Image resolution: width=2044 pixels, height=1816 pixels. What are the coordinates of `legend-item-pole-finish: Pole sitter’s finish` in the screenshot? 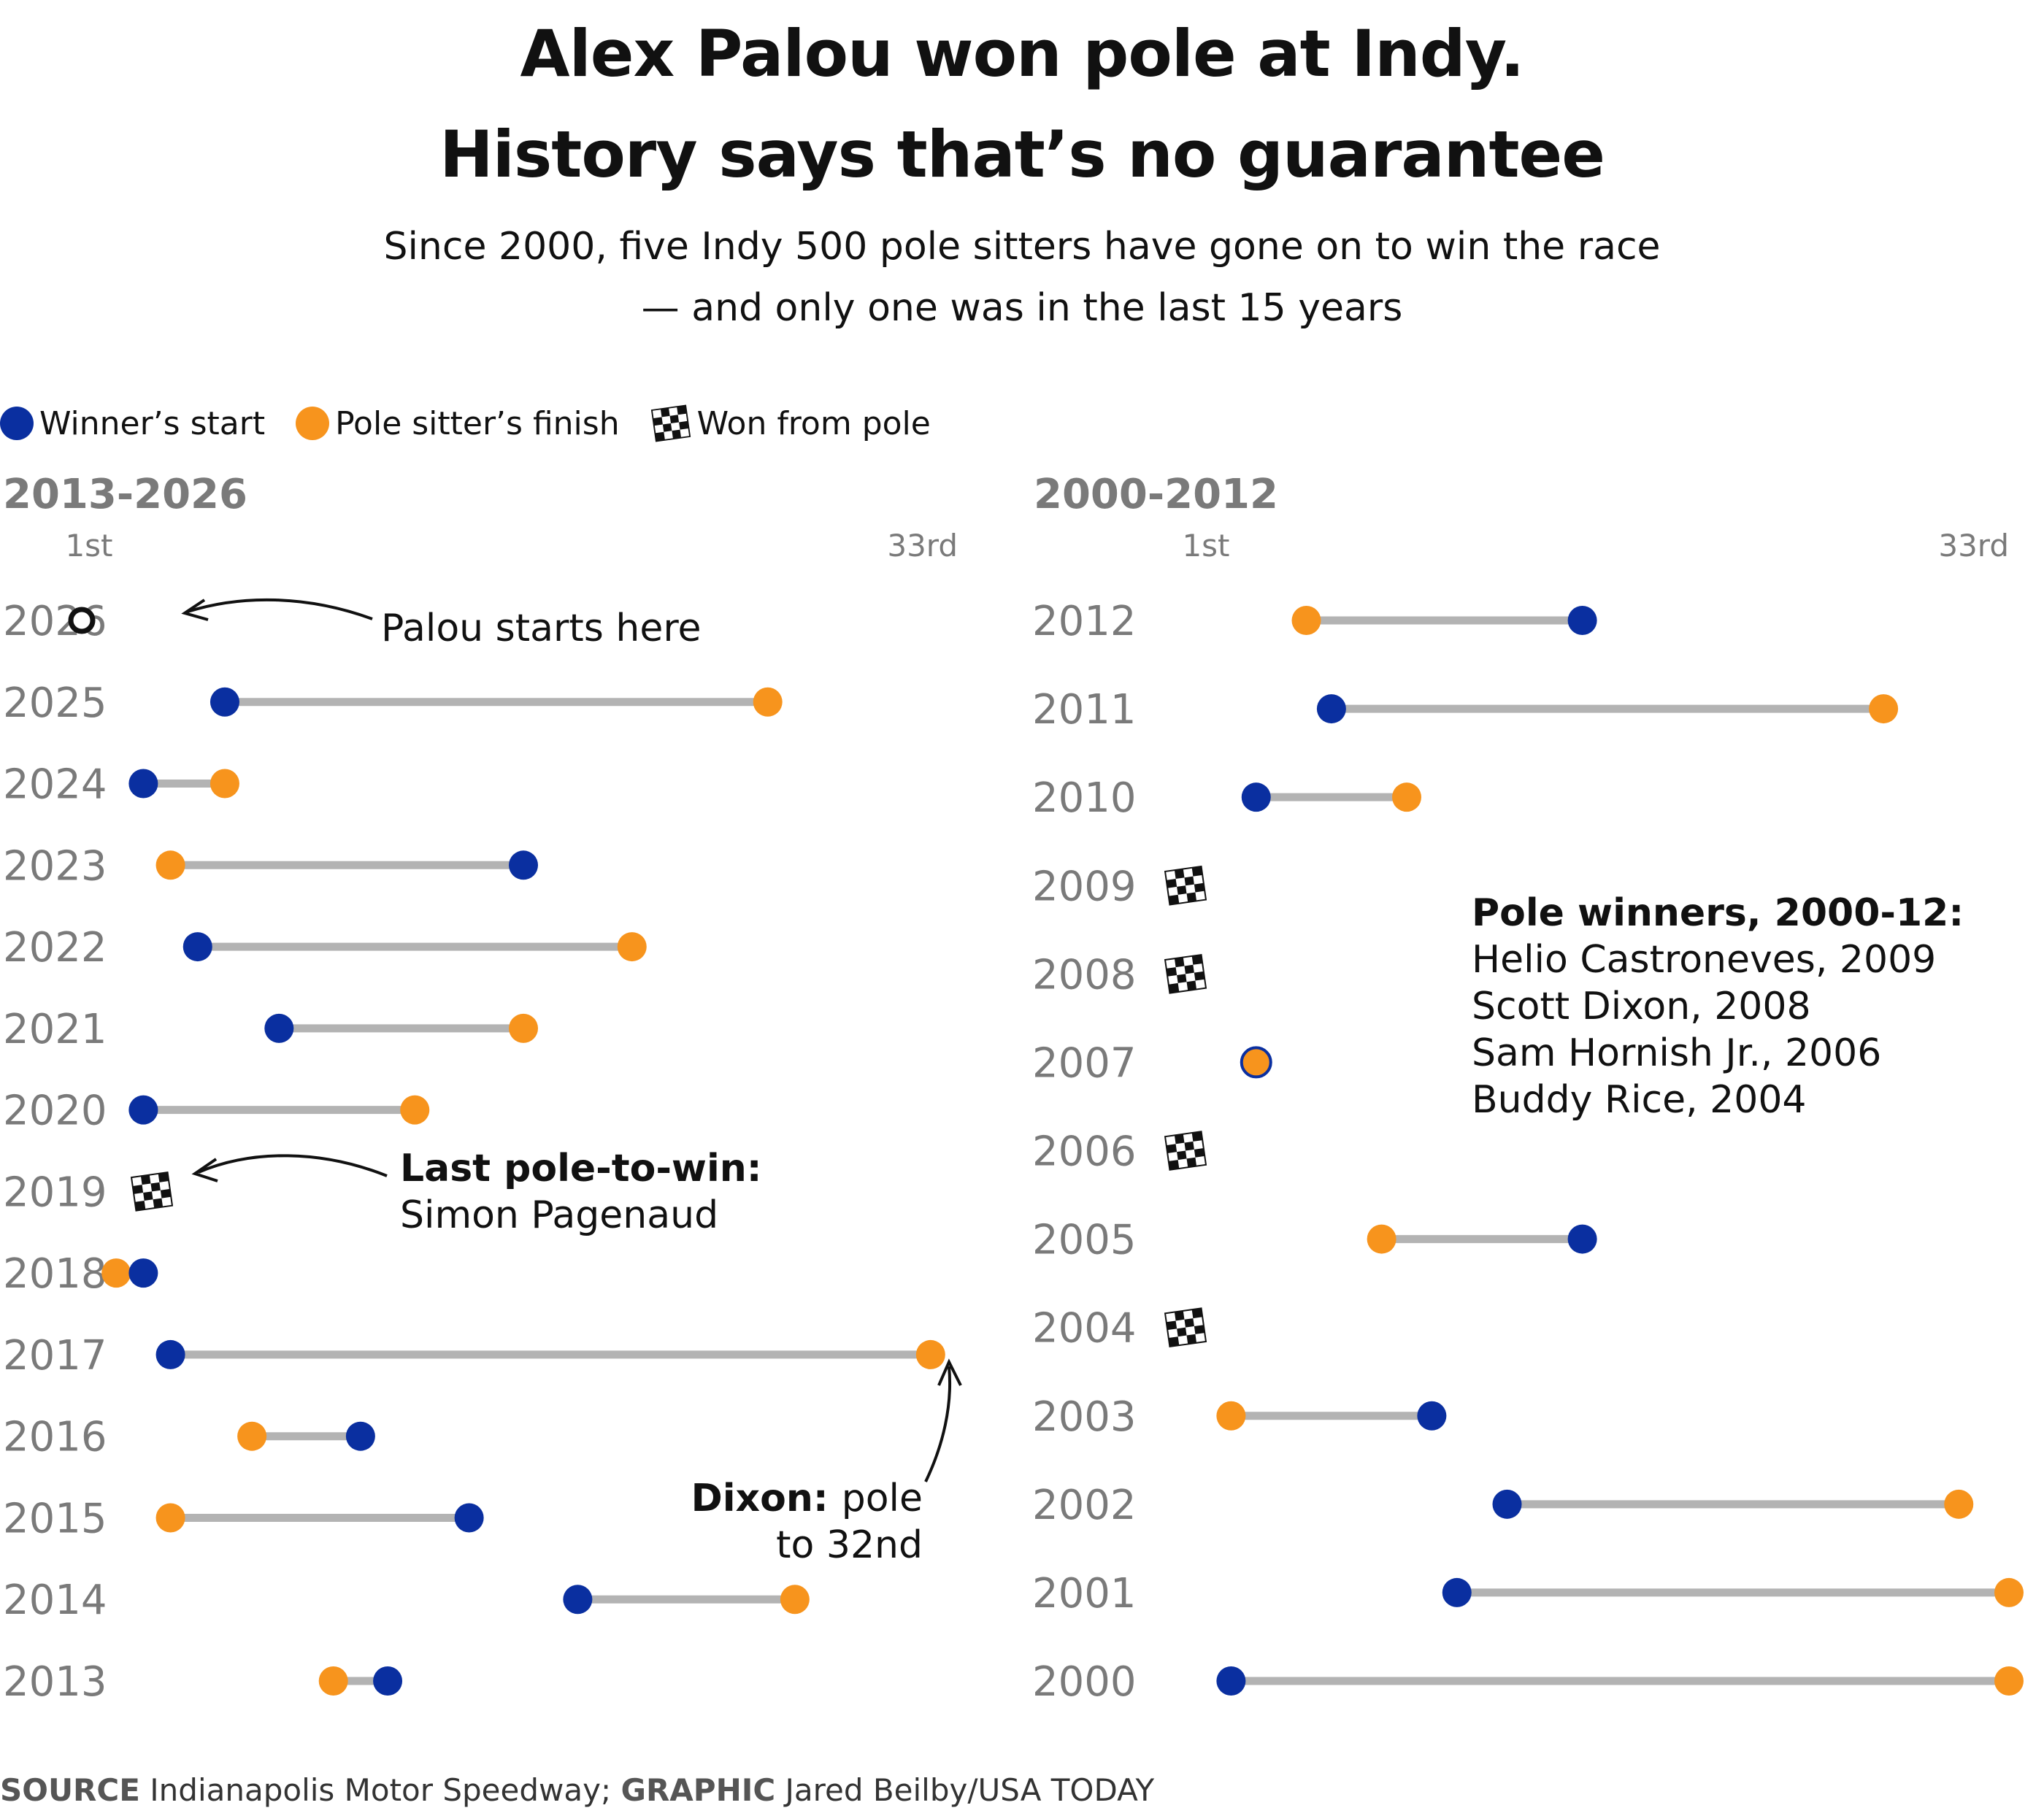 It's located at (458, 423).